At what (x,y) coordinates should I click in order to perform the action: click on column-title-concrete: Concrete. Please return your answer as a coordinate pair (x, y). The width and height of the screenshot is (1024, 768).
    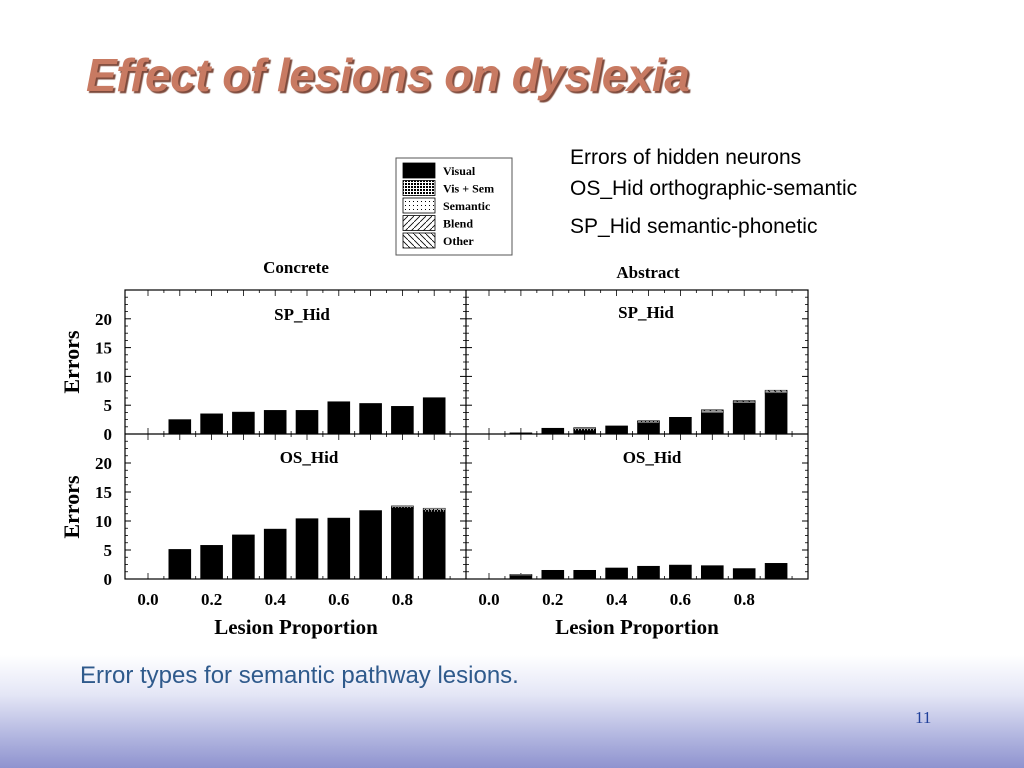
    Looking at the image, I should click on (296, 267).